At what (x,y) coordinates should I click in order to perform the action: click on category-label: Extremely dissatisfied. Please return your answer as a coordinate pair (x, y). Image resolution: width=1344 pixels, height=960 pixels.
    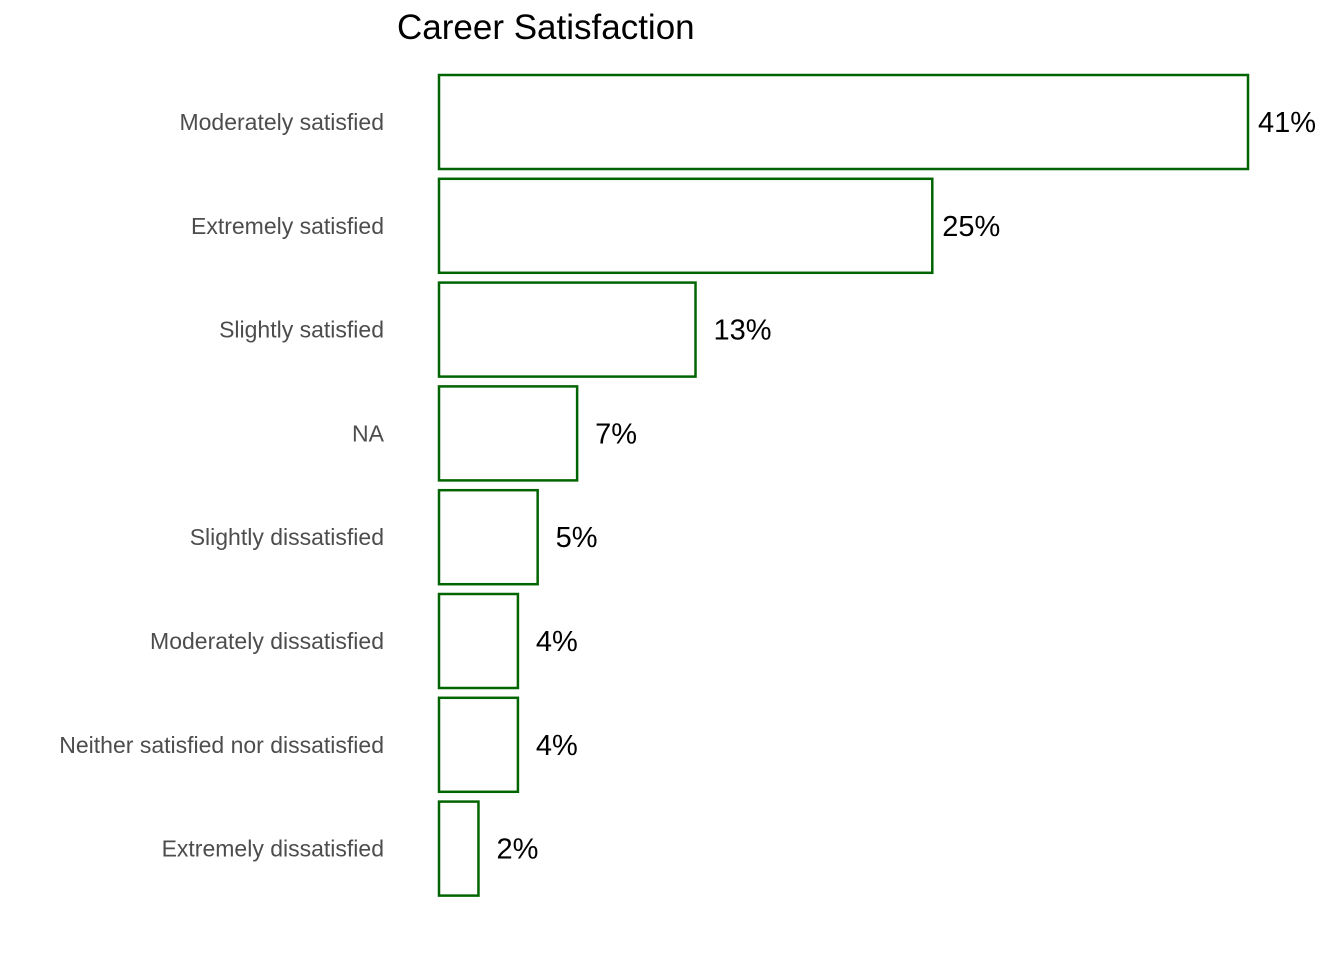
    Looking at the image, I should click on (273, 849).